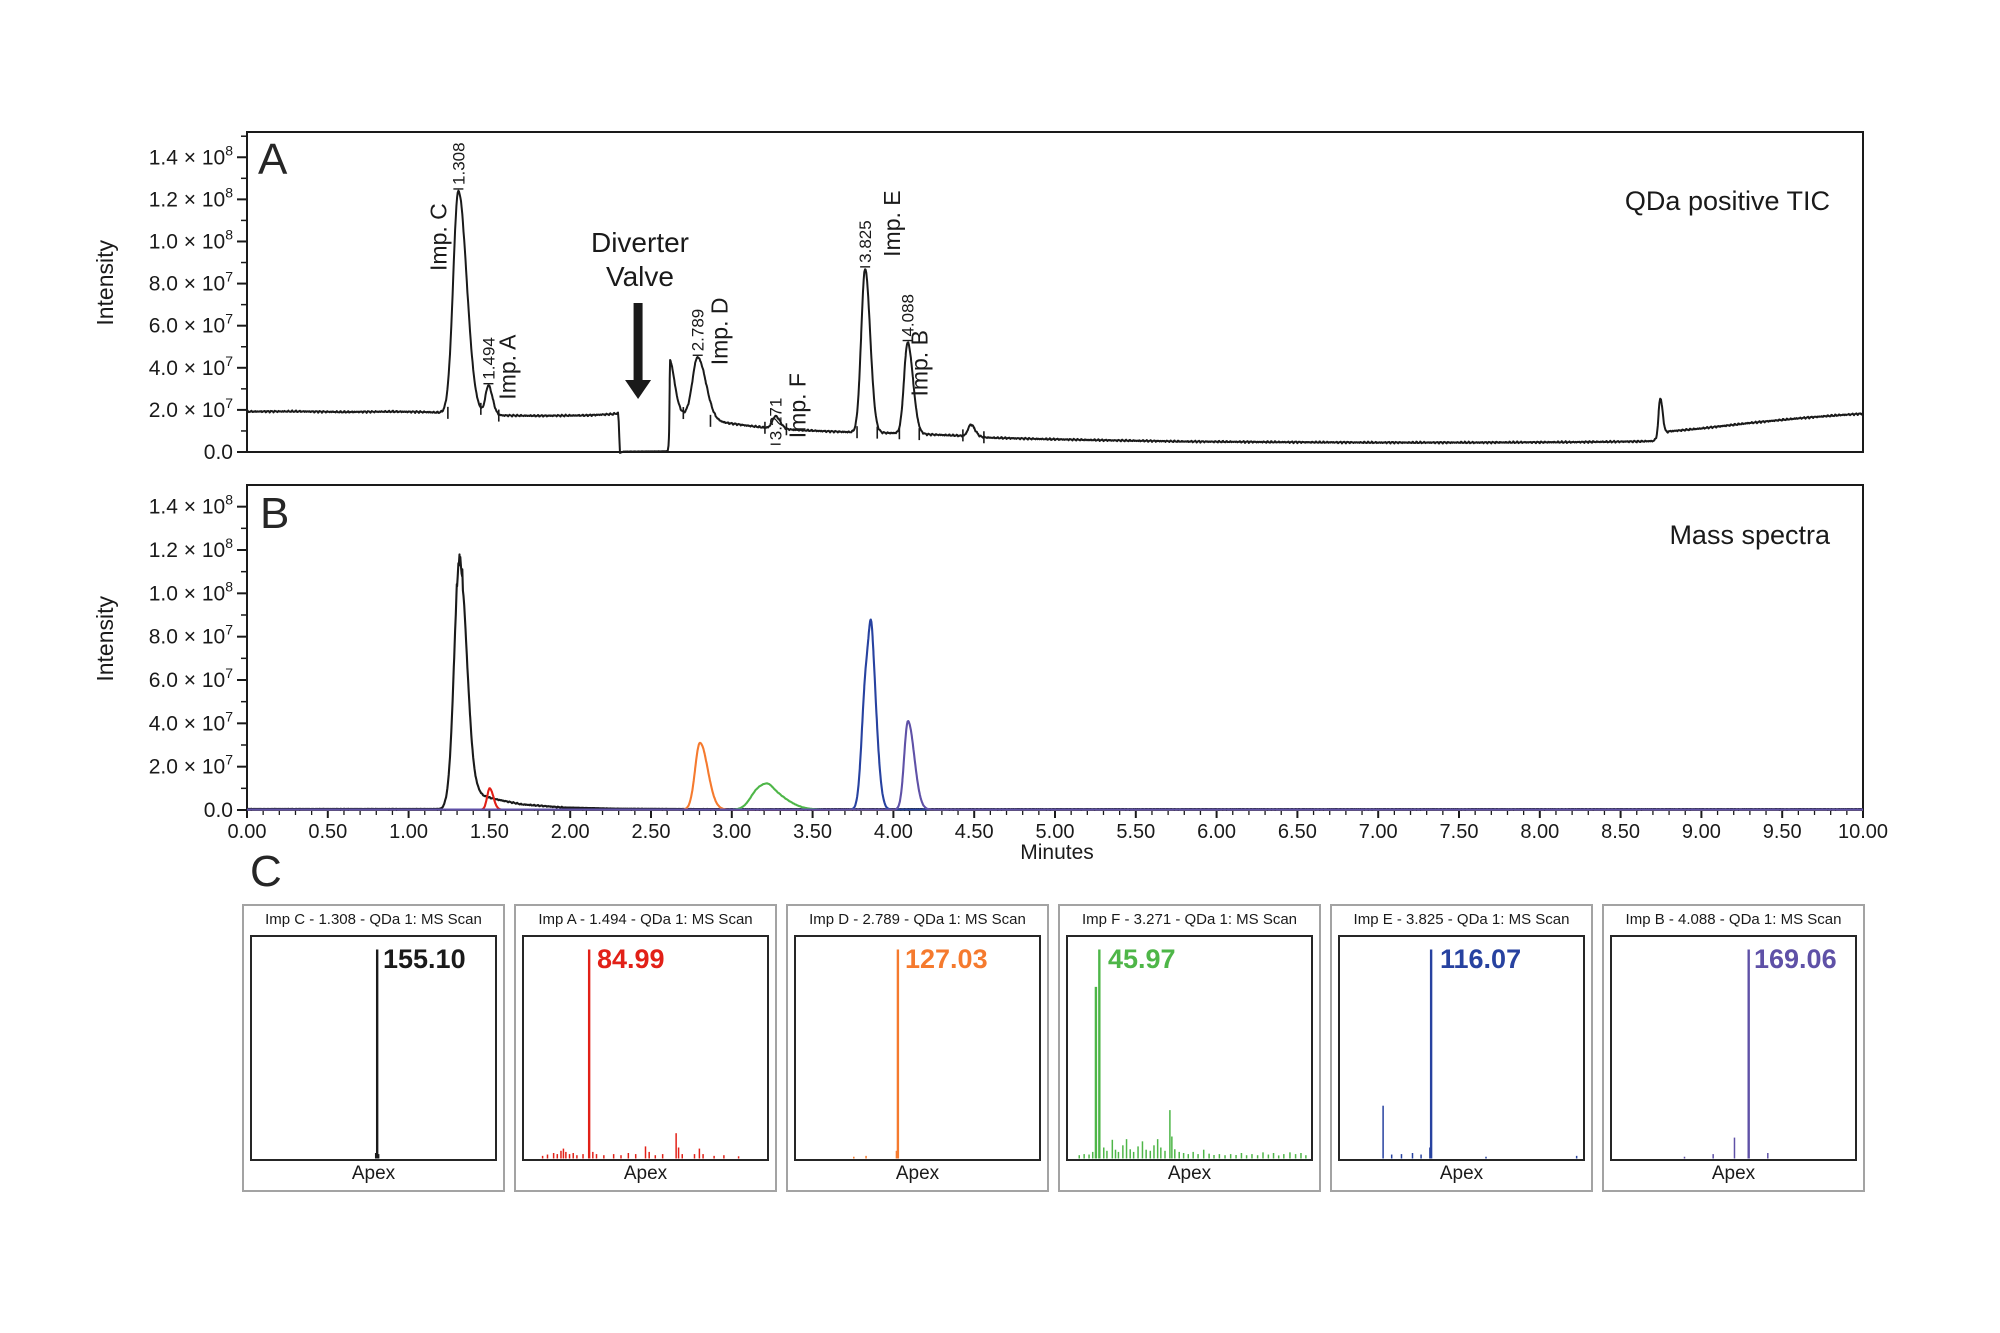  I want to click on peak-name-label: Imp. B, so click(920, 363).